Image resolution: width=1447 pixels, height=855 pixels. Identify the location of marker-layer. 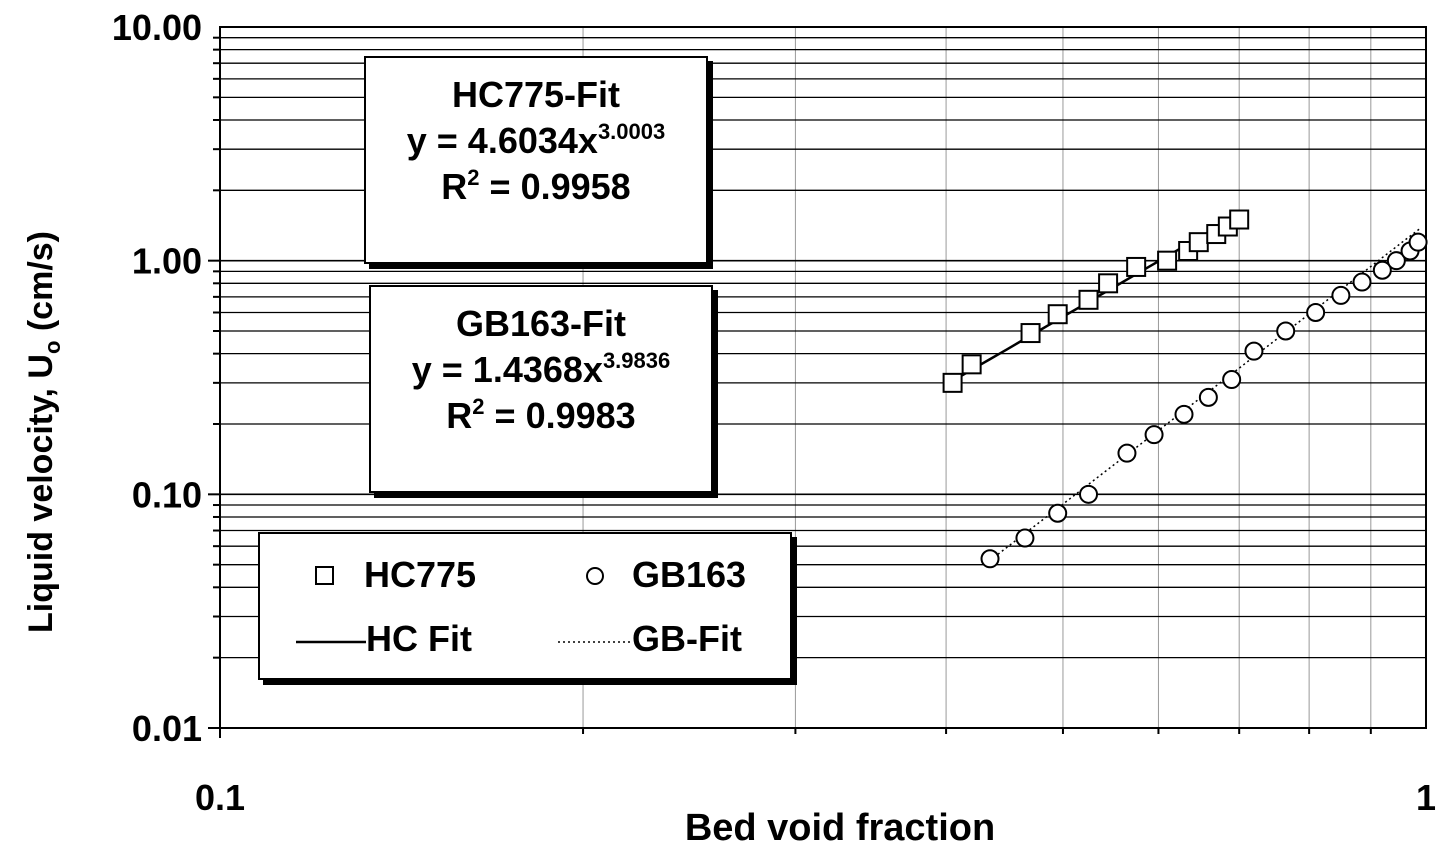
(1185, 389).